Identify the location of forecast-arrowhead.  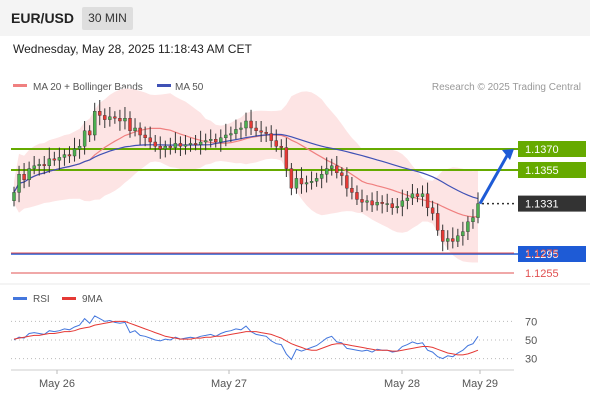
(508, 154).